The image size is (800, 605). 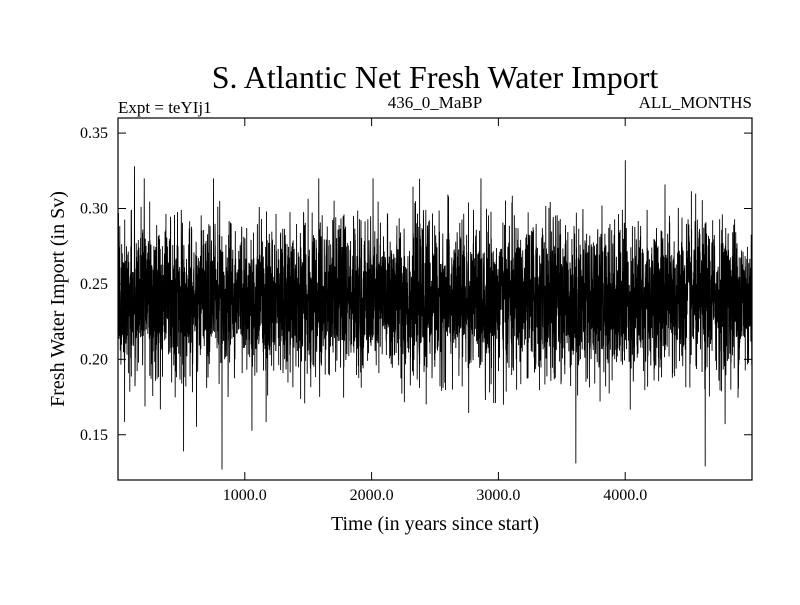 What do you see at coordinates (625, 495) in the screenshot?
I see `x-tick-label: 4000.0` at bounding box center [625, 495].